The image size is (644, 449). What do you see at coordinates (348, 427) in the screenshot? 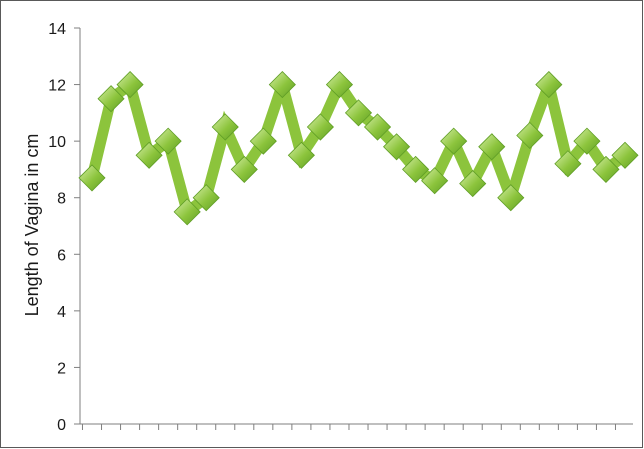
I see `x-ticks` at bounding box center [348, 427].